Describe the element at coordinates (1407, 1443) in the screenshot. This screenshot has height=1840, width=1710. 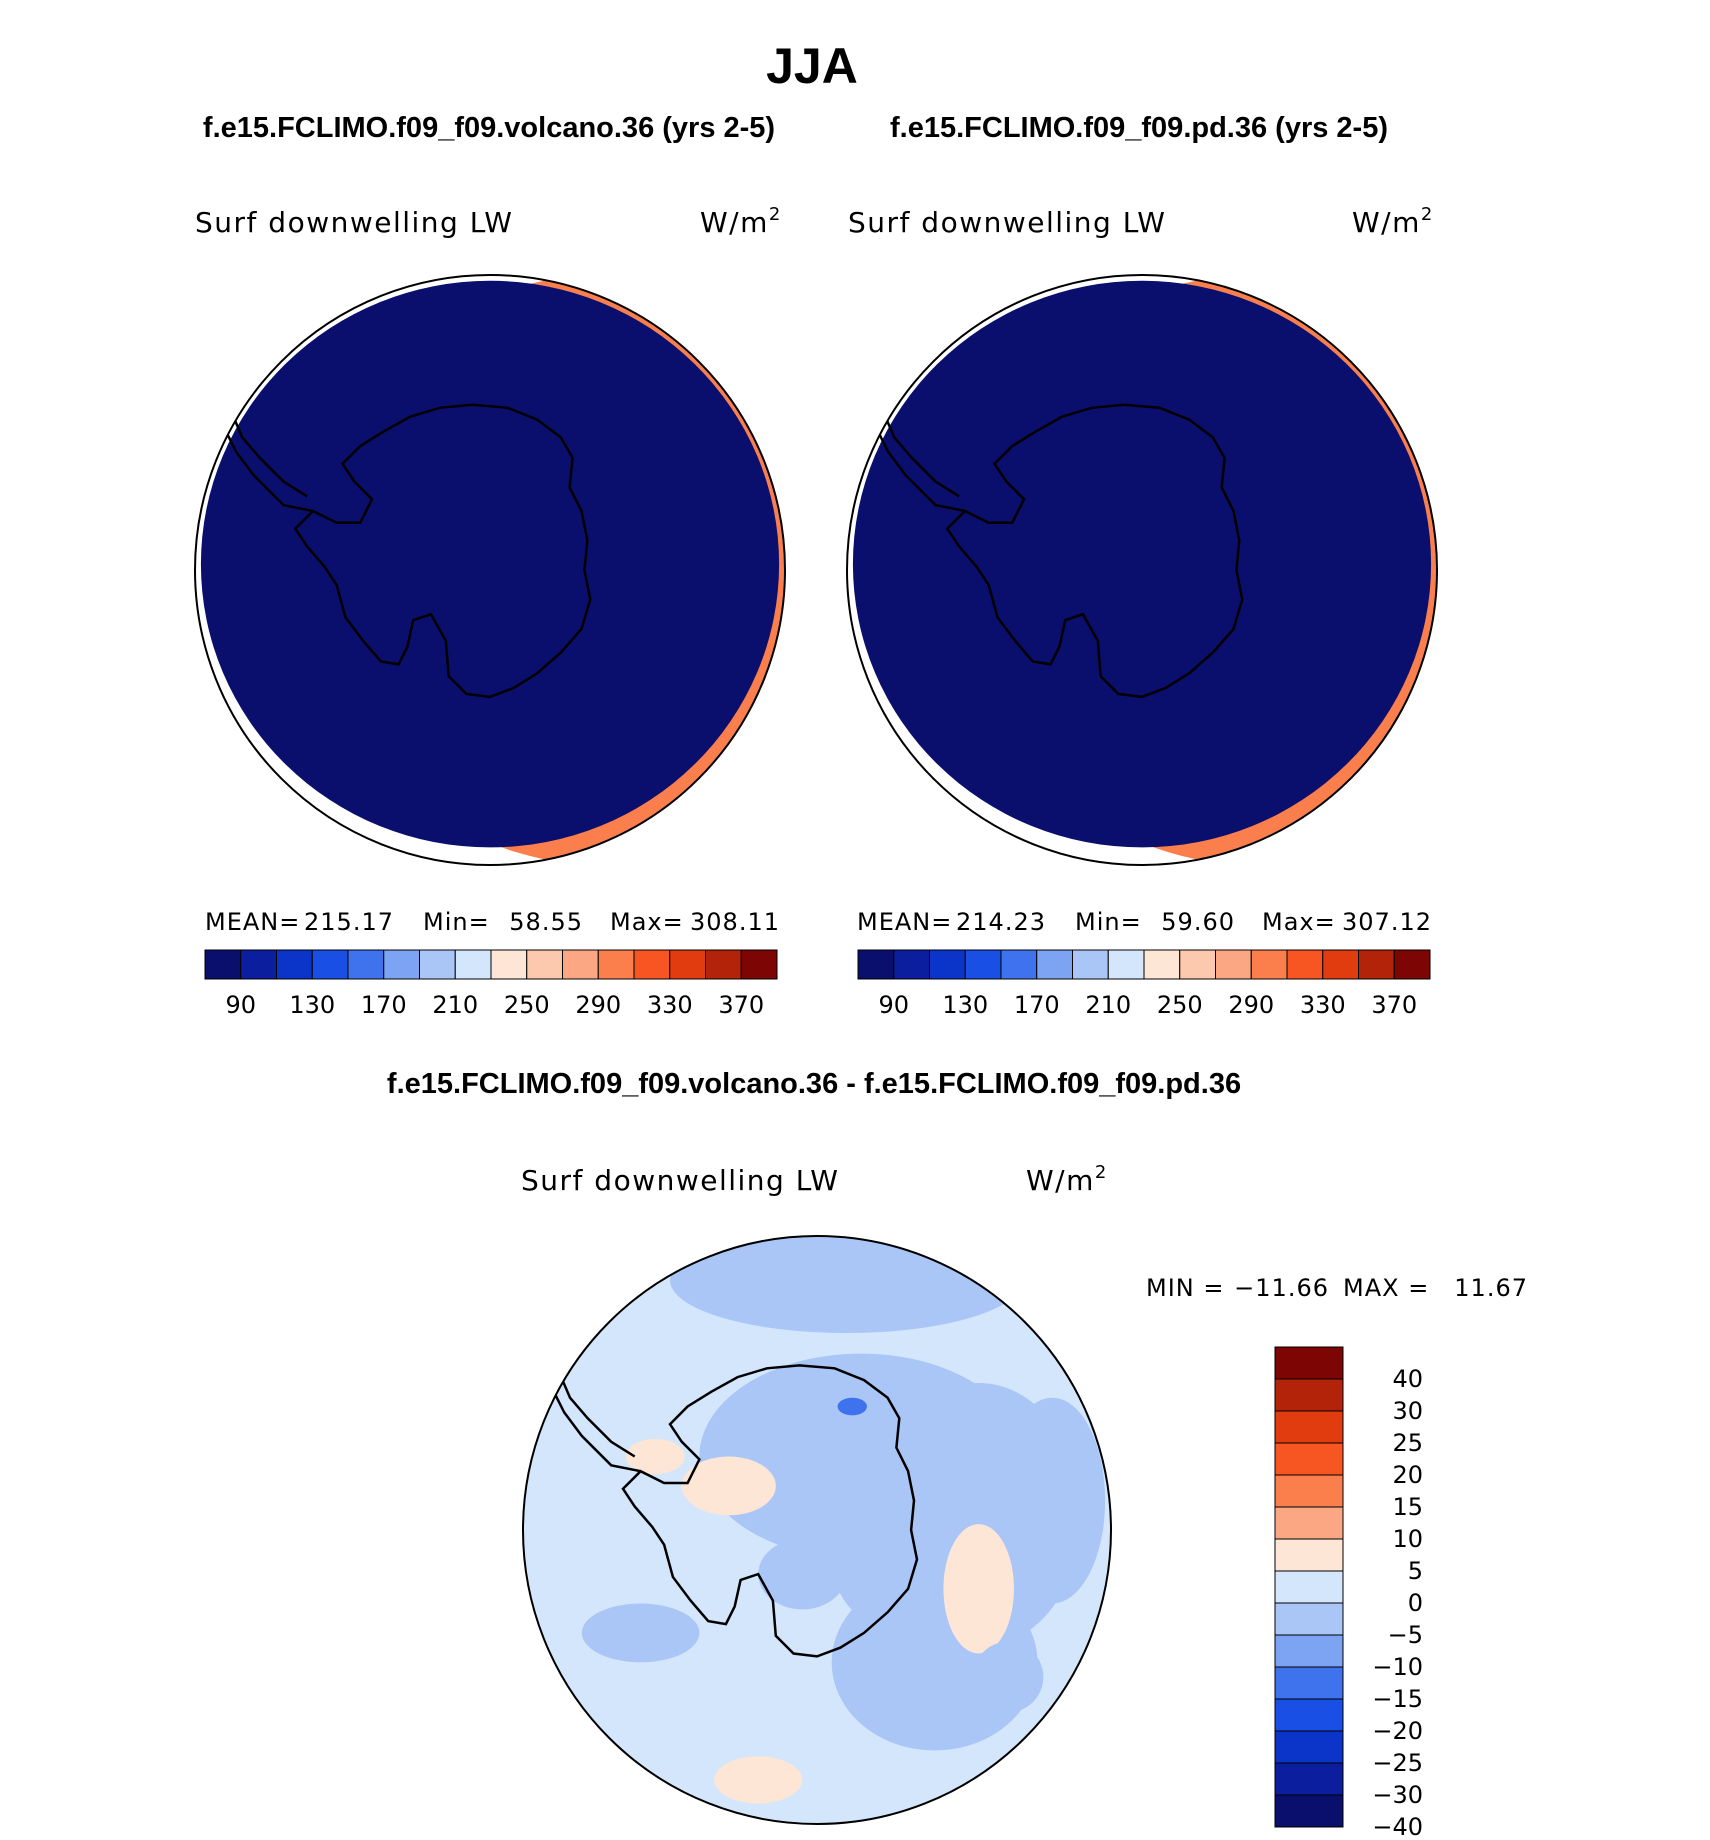
I see `colorbar-tick-label: 25` at that location.